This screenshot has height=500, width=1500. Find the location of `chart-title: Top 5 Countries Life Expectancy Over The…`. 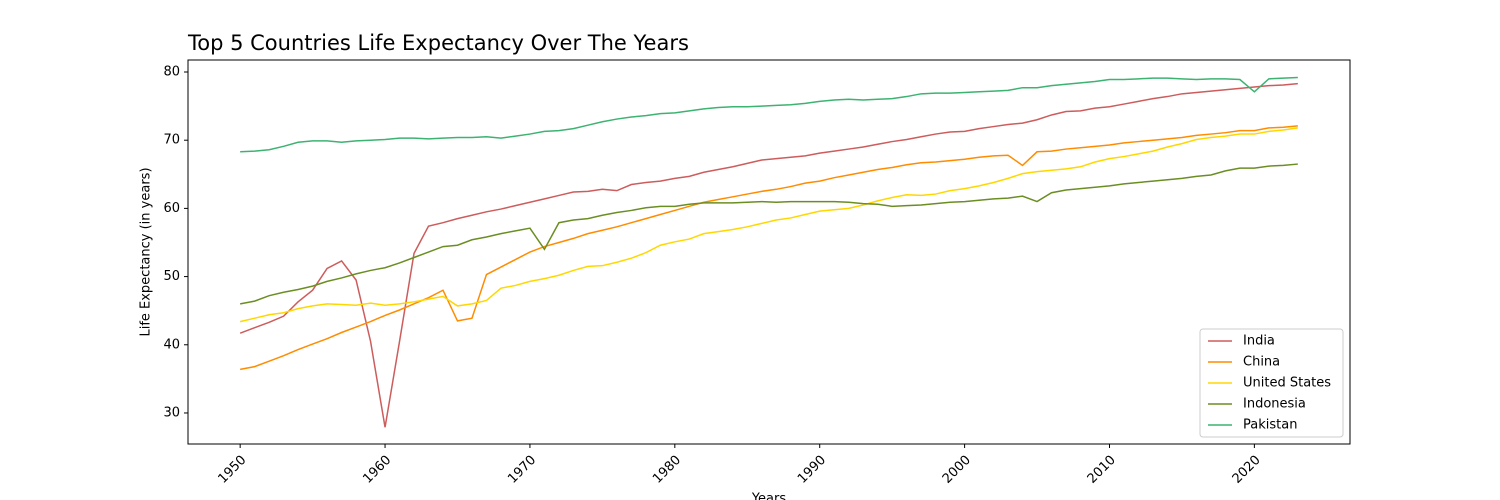

chart-title: Top 5 Countries Life Expectancy Over The… is located at coordinates (438, 43).